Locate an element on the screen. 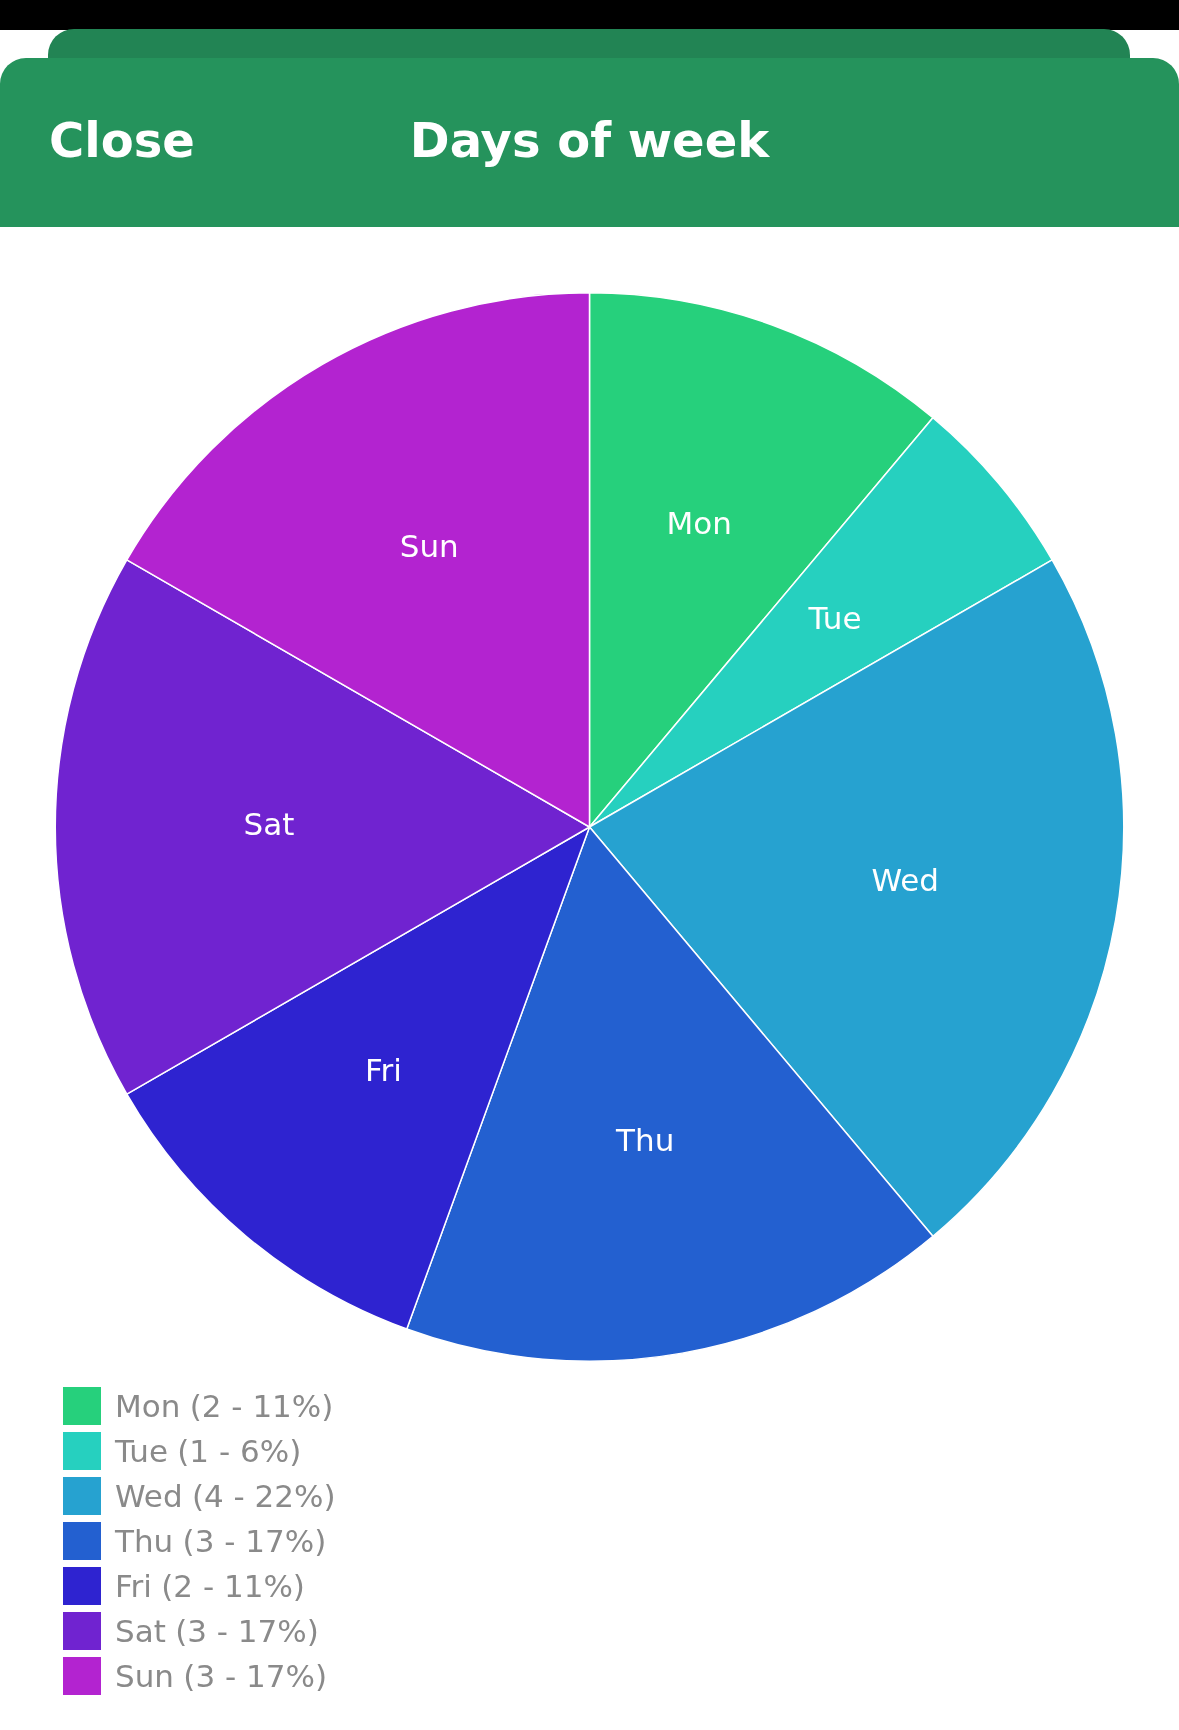  legend-label: Sun is located at coordinates (144, 1675).